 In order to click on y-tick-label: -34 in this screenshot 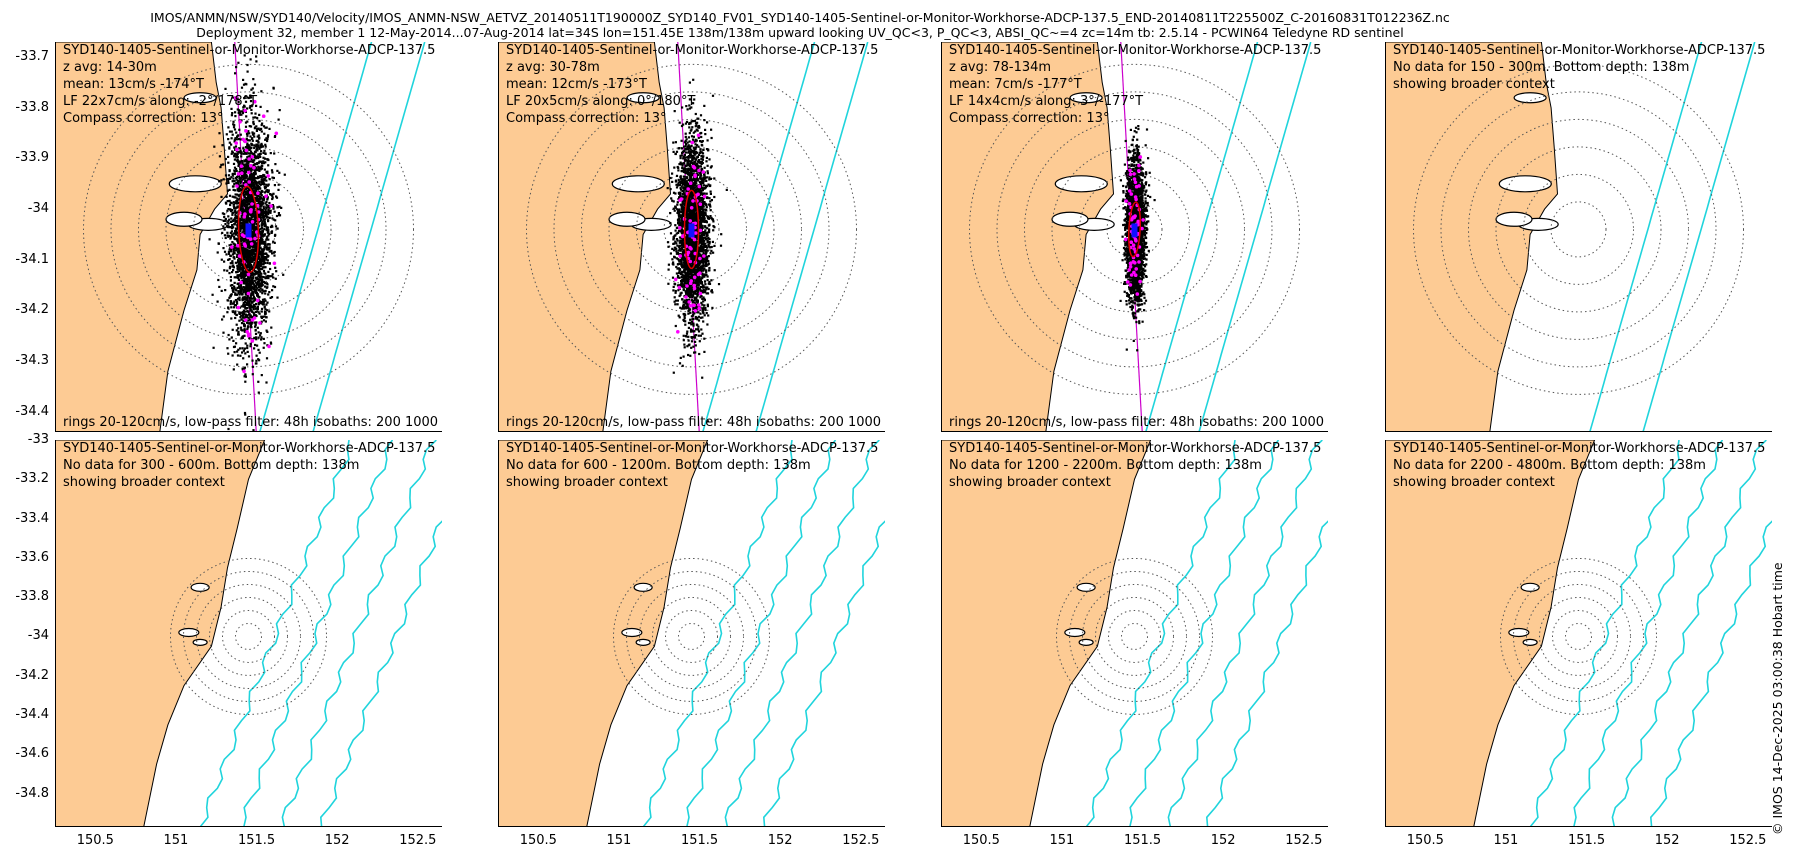, I will do `click(38, 636)`.